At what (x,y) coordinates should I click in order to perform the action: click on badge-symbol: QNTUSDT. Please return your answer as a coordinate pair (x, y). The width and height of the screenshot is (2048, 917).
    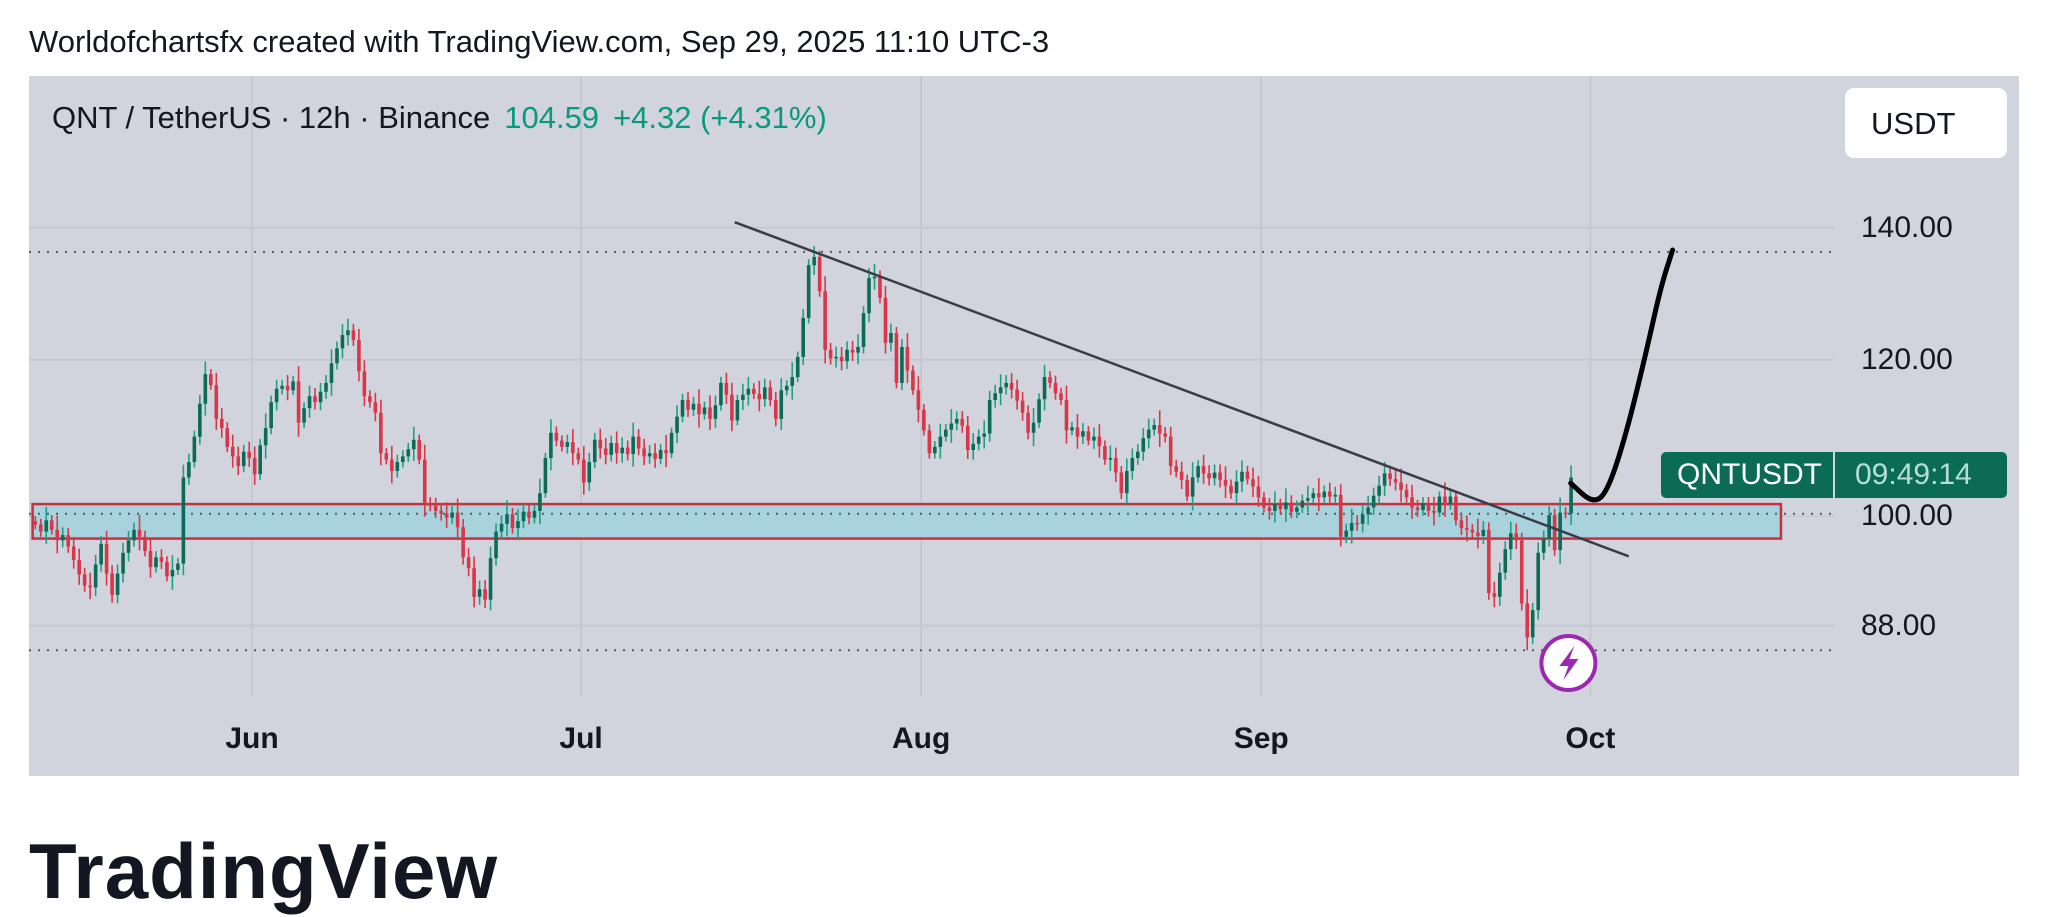
    Looking at the image, I should click on (1747, 475).